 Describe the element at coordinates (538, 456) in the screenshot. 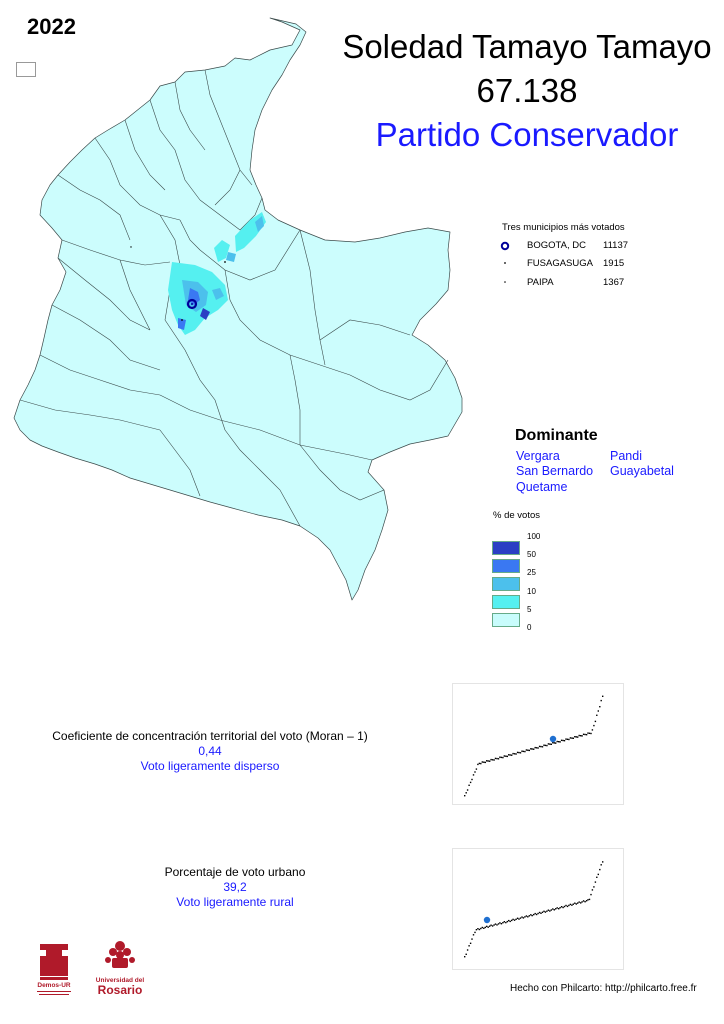

I see `dominant-item: Vergara` at that location.